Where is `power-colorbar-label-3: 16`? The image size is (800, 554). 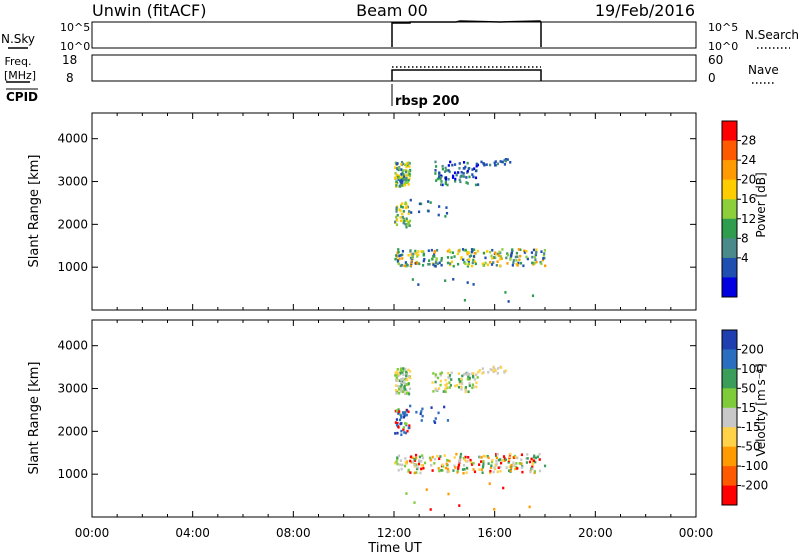 power-colorbar-label-3: 16 is located at coordinates (748, 199).